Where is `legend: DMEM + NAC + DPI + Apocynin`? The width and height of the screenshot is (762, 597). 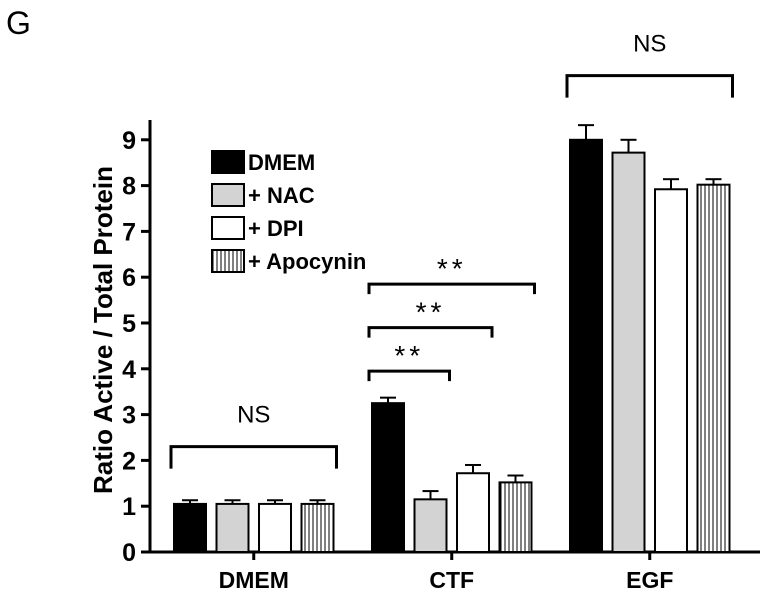 legend: DMEM + NAC + DPI + Apocynin is located at coordinates (288, 212).